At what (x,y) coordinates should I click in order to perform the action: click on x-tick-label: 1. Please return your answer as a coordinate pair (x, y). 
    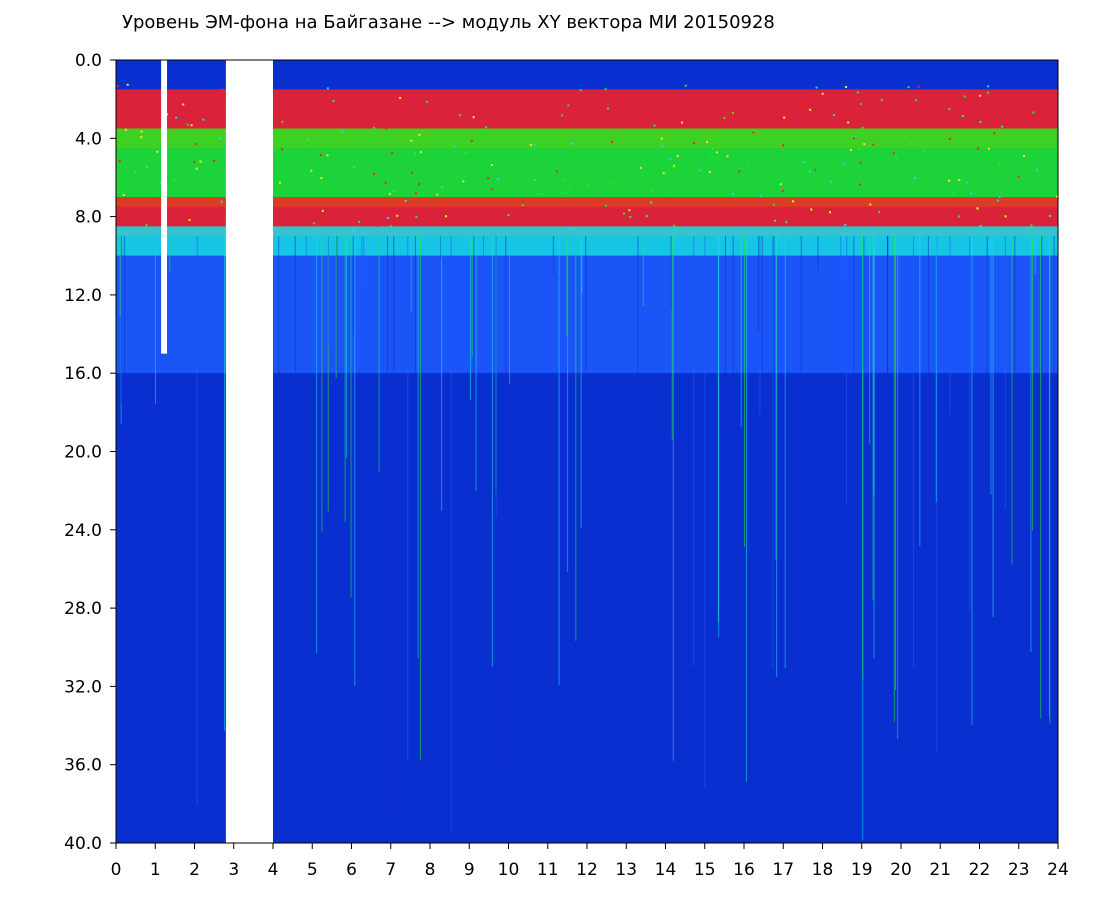
    Looking at the image, I should click on (155, 870).